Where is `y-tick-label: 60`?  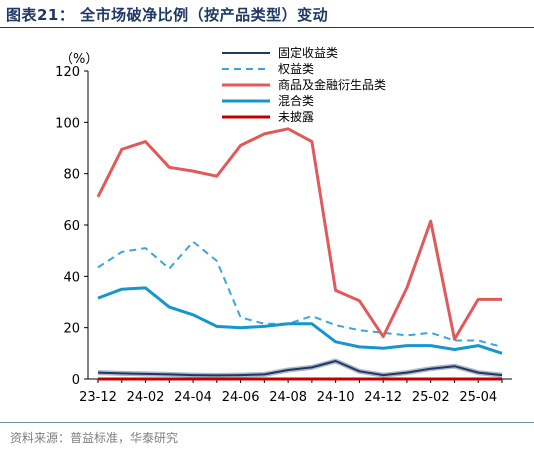 y-tick-label: 60 is located at coordinates (71, 226).